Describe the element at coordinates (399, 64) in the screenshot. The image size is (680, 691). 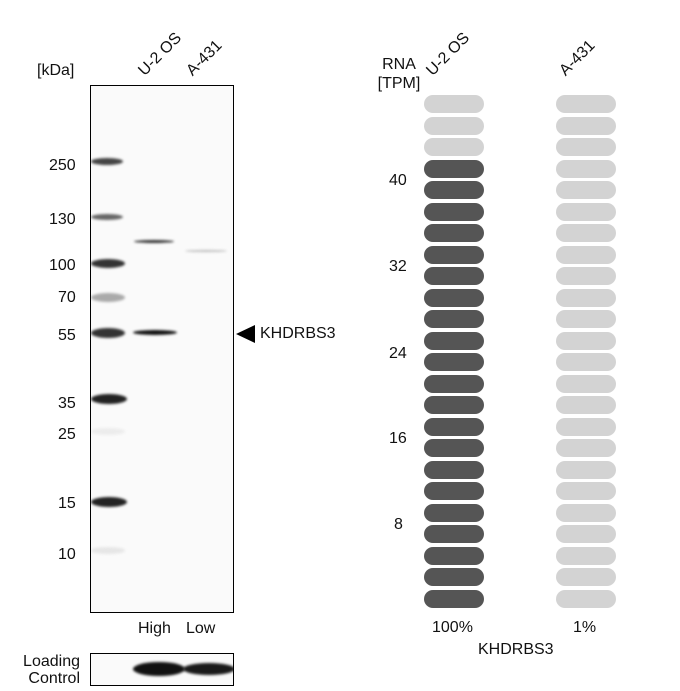
I see `rna-axis-title-line1: RNA` at that location.